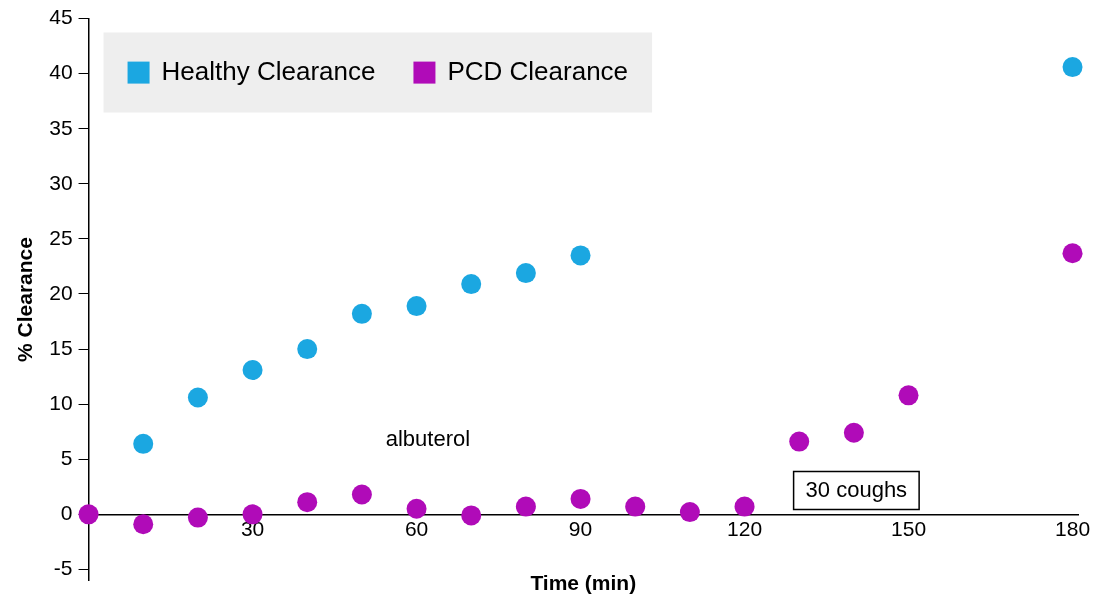 The height and width of the screenshot is (599, 1106). Describe the element at coordinates (61, 347) in the screenshot. I see `y-tick-label: 15` at that location.